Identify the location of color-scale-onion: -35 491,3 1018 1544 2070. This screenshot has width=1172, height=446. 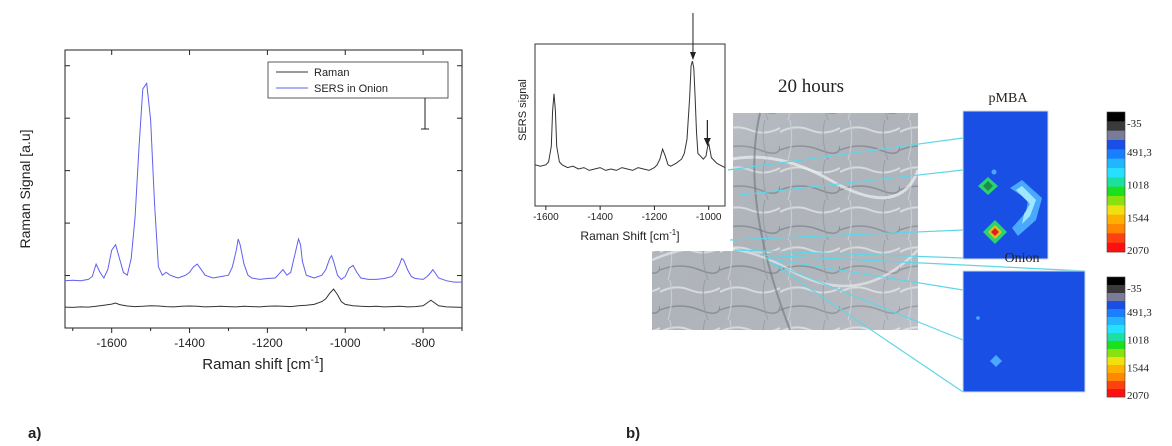
(1129, 339).